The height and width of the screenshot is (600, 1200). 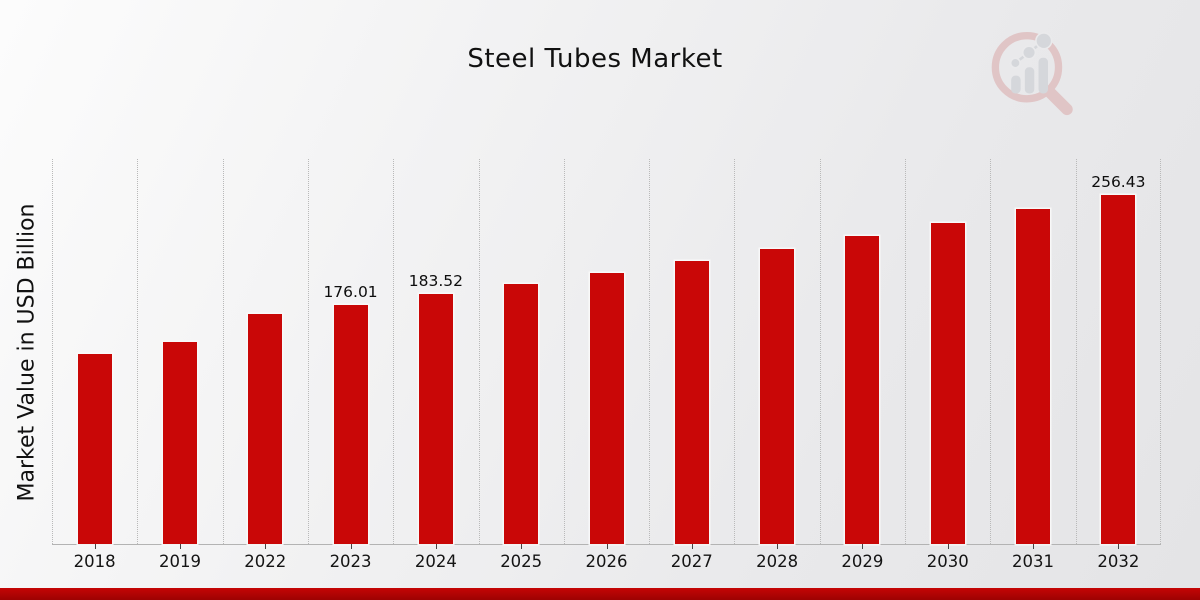 What do you see at coordinates (350, 424) in the screenshot?
I see `bar-2023` at bounding box center [350, 424].